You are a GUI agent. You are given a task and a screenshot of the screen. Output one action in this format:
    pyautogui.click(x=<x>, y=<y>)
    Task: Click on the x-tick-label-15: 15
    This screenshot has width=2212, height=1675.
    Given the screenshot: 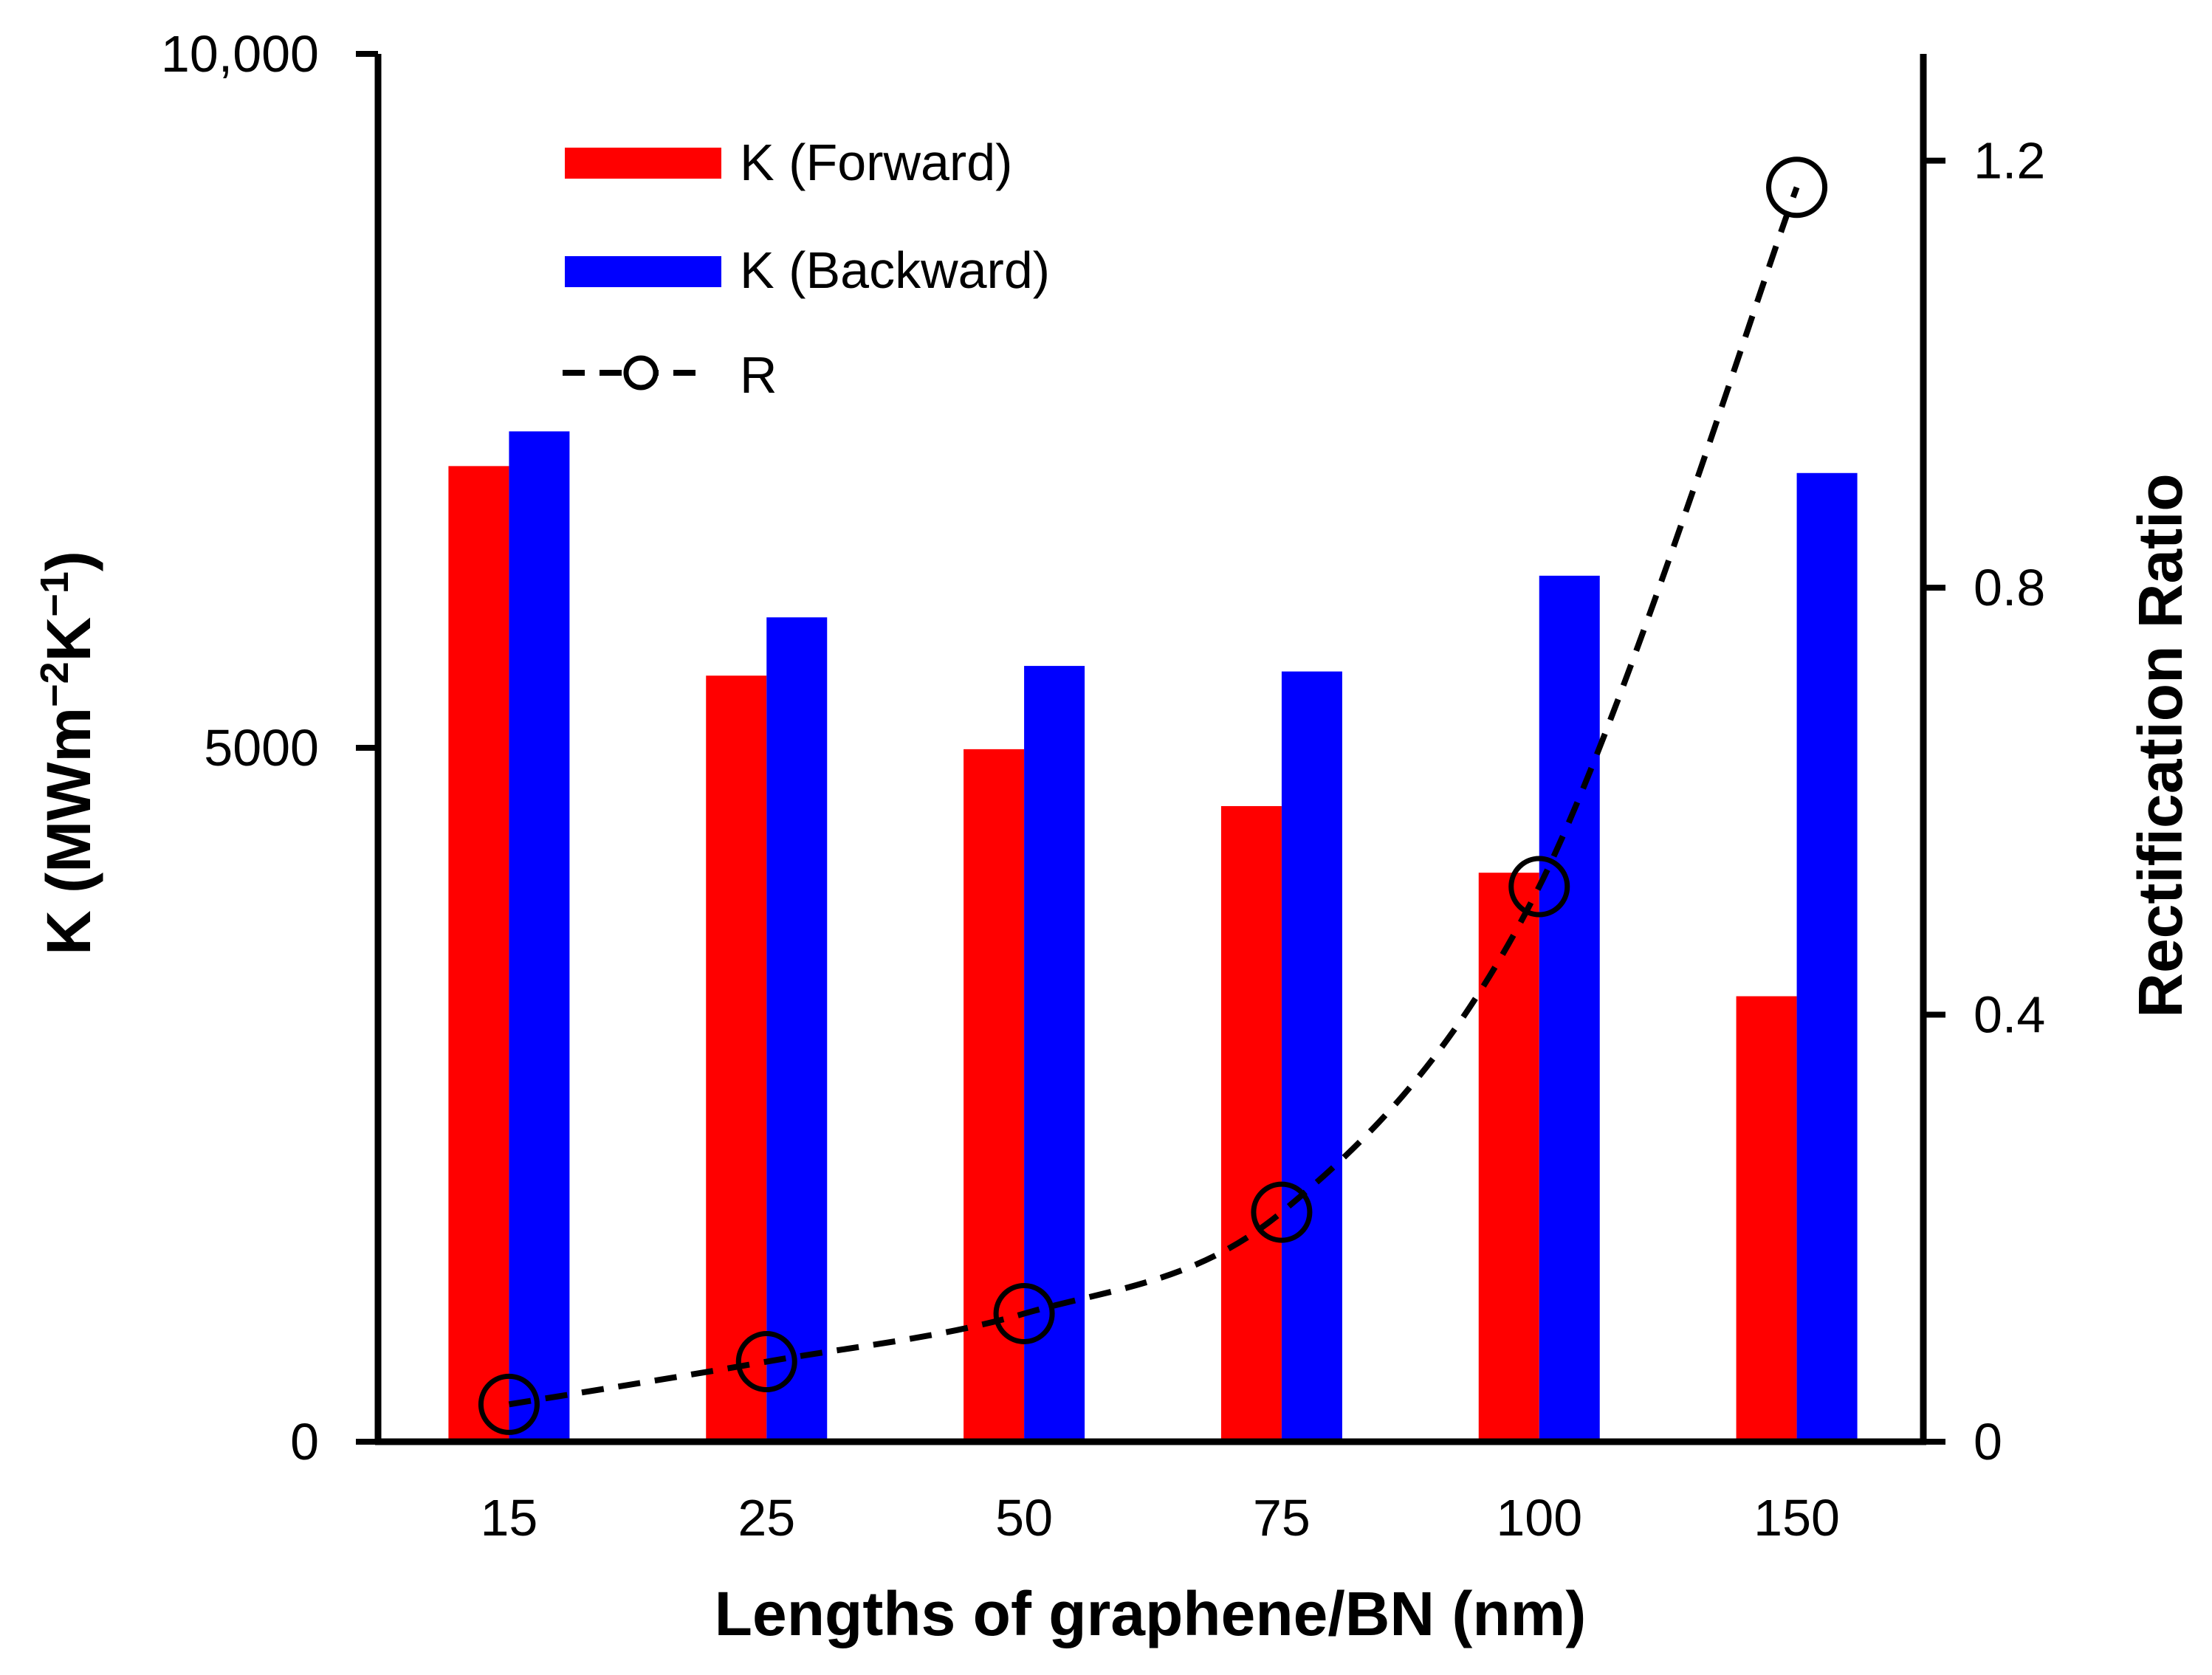 What is the action you would take?
    pyautogui.click(x=508, y=1518)
    